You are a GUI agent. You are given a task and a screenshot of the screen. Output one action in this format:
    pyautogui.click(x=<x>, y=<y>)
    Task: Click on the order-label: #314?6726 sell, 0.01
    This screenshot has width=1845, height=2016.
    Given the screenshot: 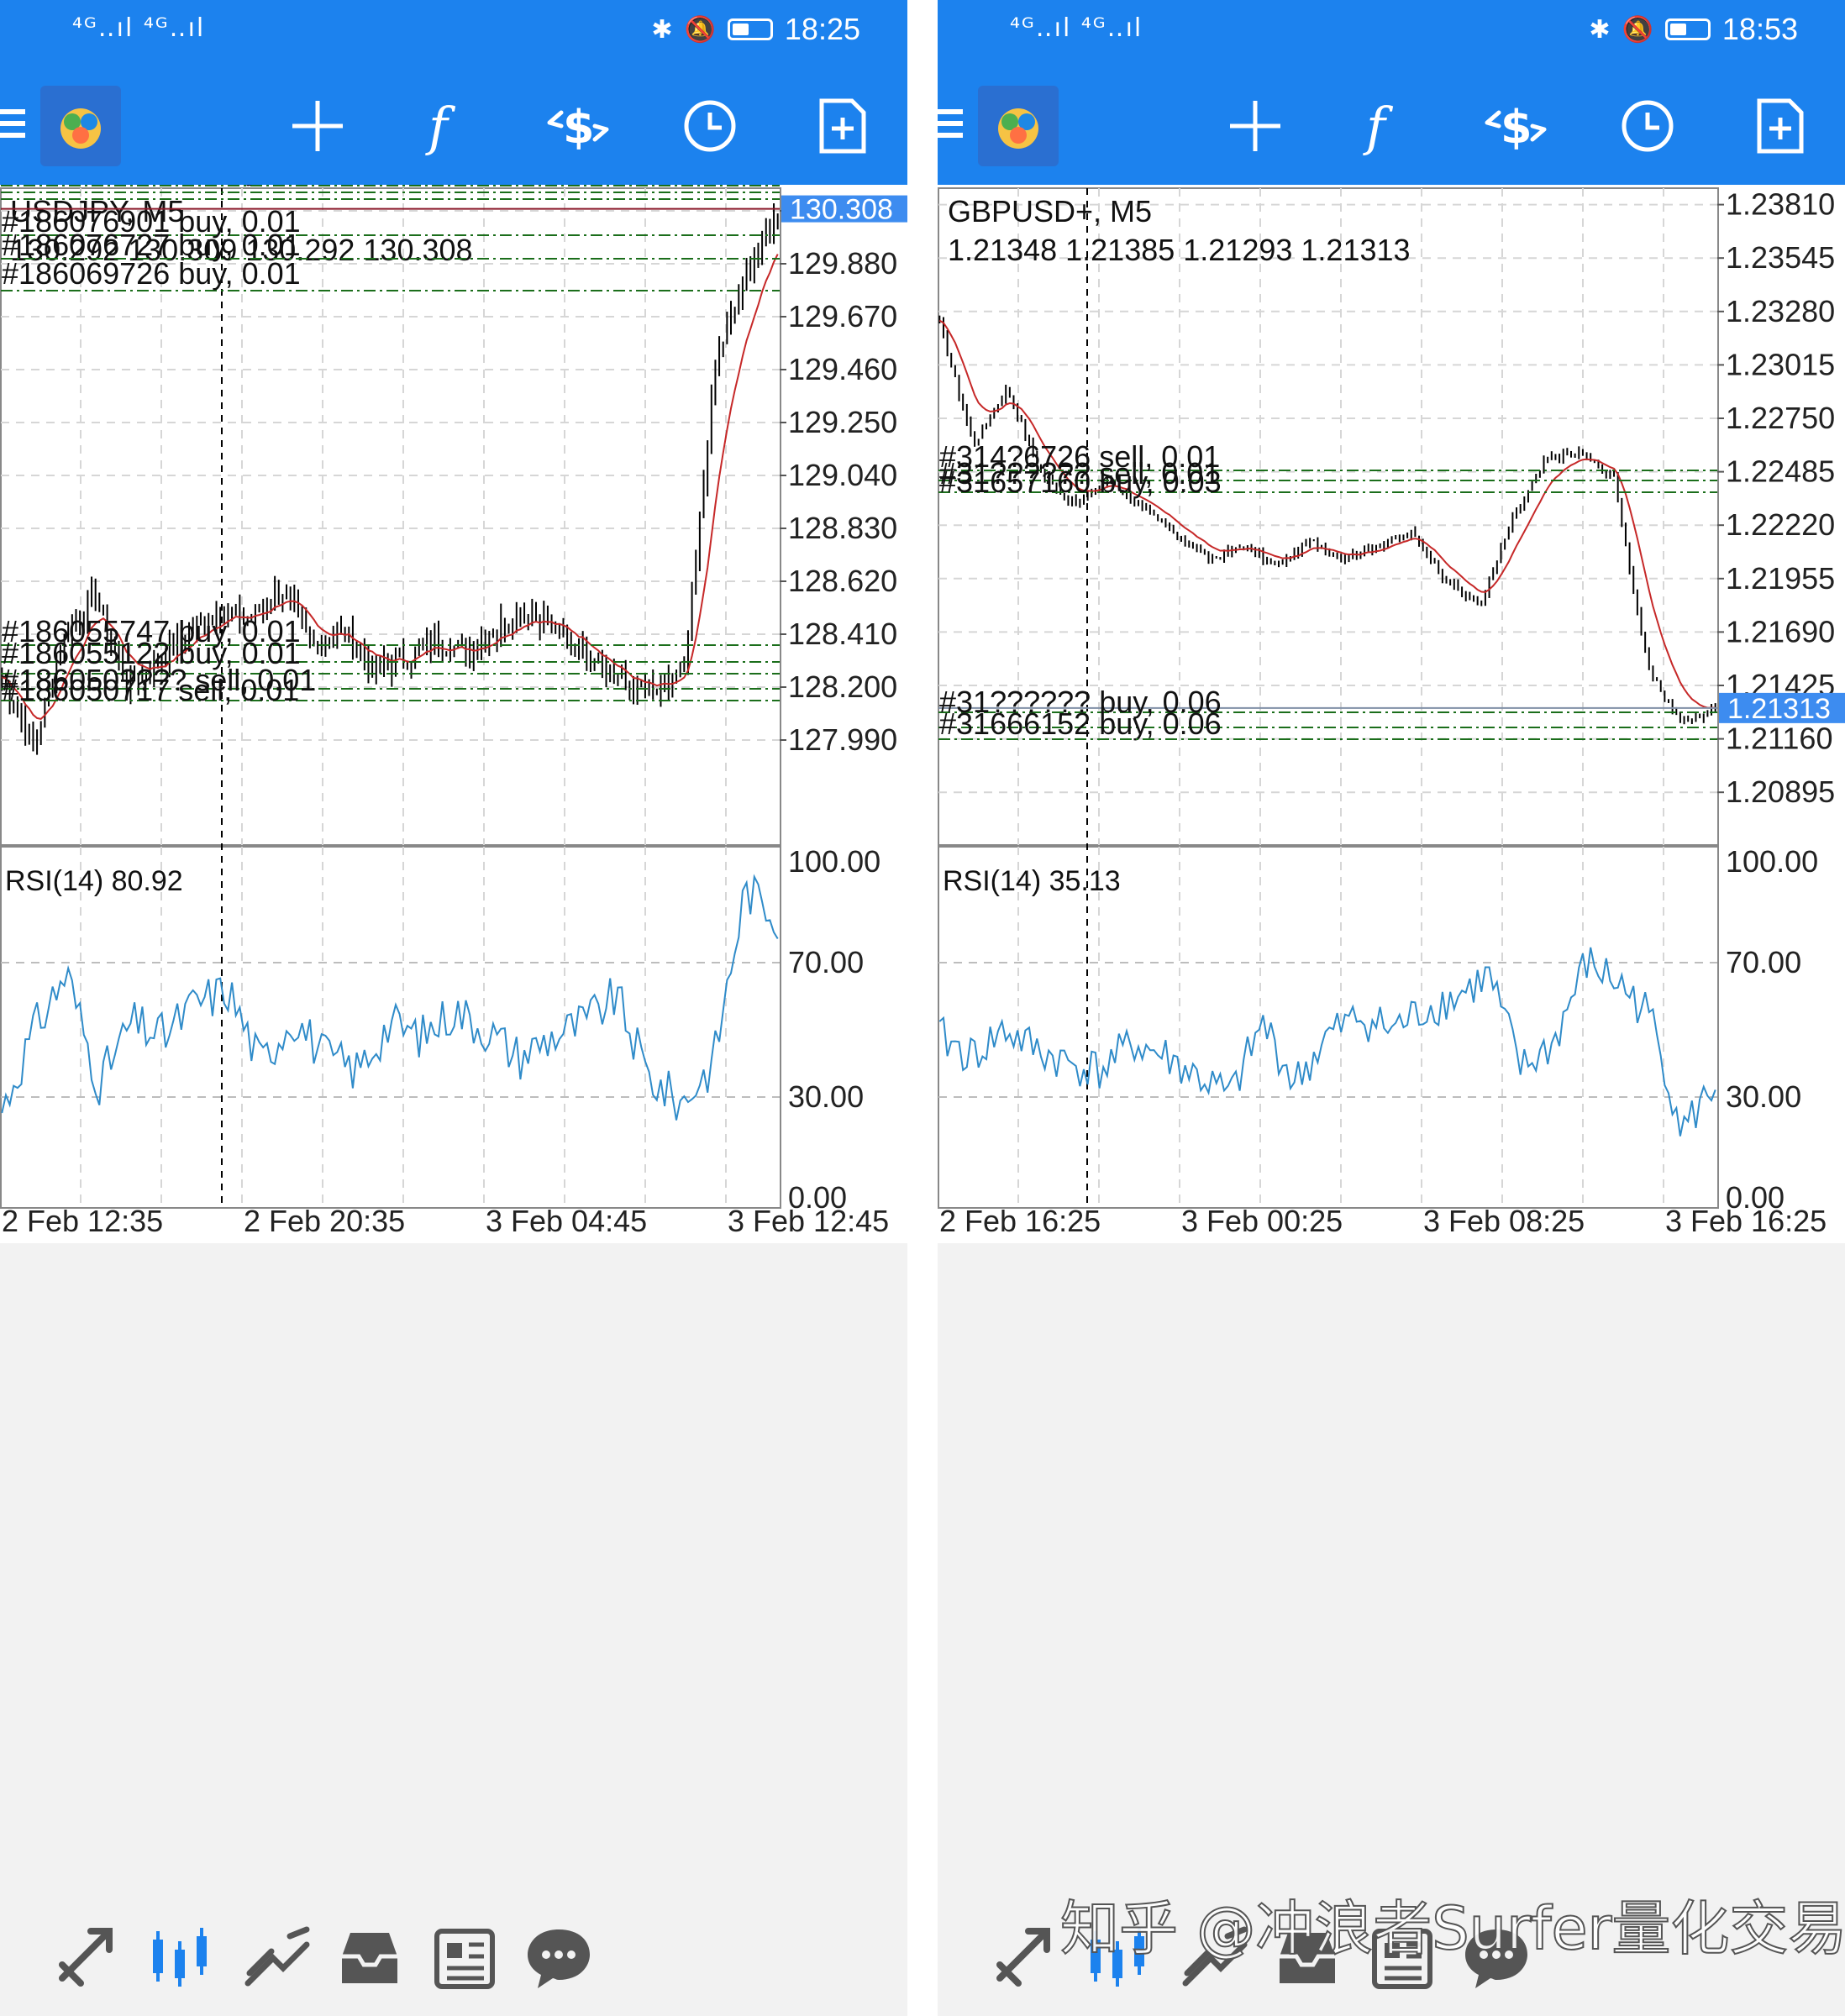 What is the action you would take?
    pyautogui.click(x=1079, y=456)
    